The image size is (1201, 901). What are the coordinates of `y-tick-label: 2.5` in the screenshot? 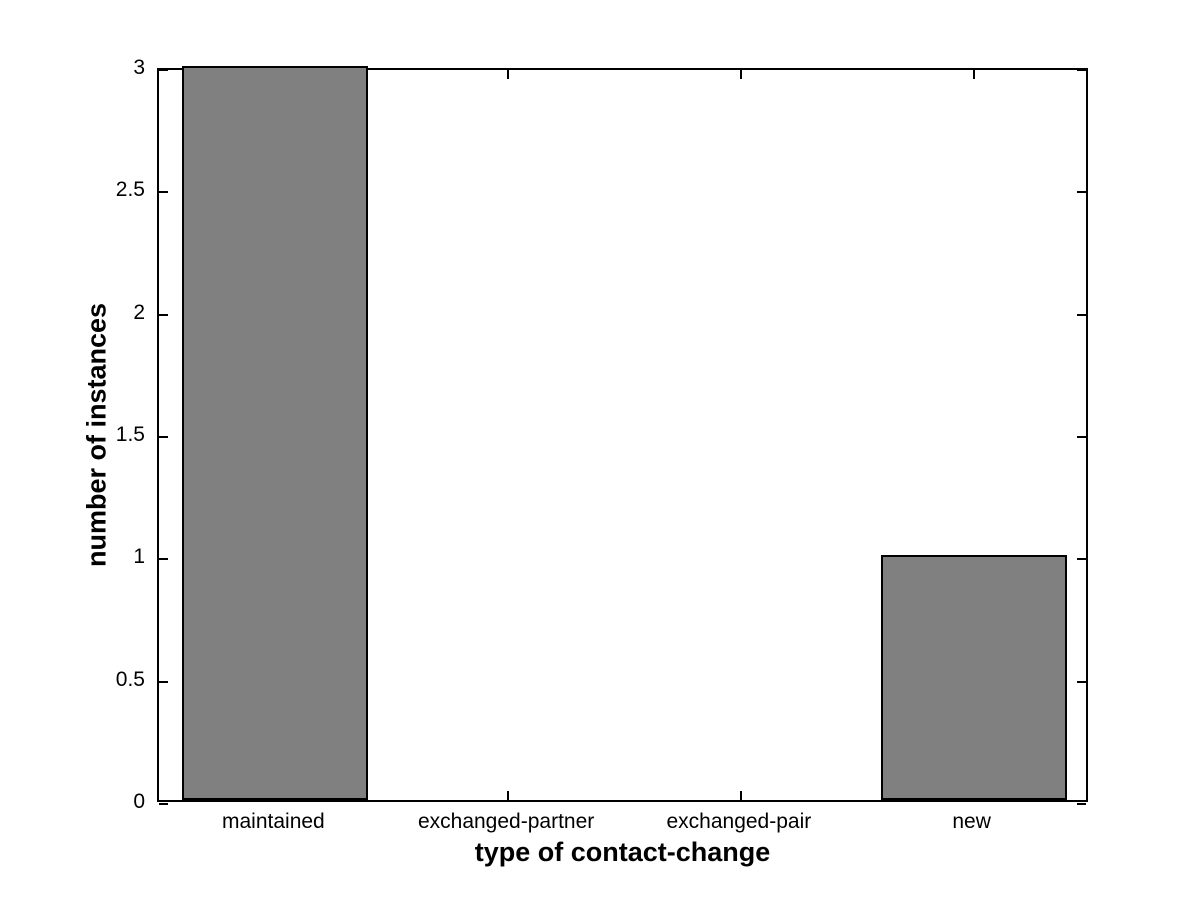 It's located at (130, 190).